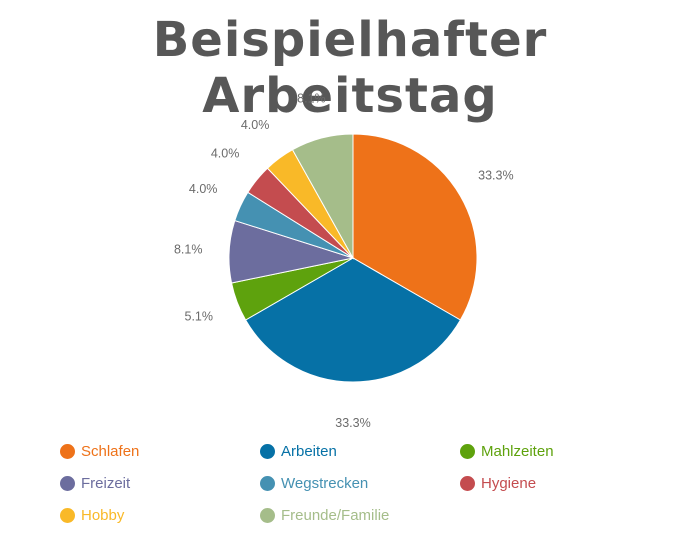  I want to click on legend-item: Wegstrecken, so click(314, 483).